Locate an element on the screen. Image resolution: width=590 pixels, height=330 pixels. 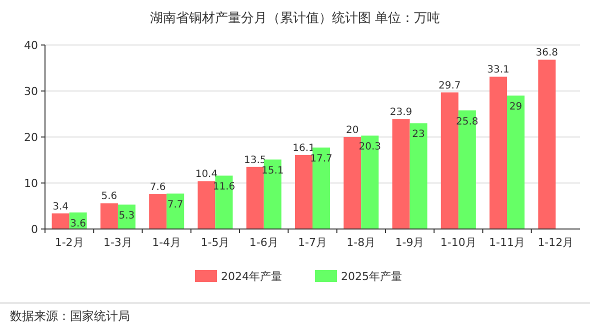
y-tick-label: 0 is located at coordinates (34, 229).